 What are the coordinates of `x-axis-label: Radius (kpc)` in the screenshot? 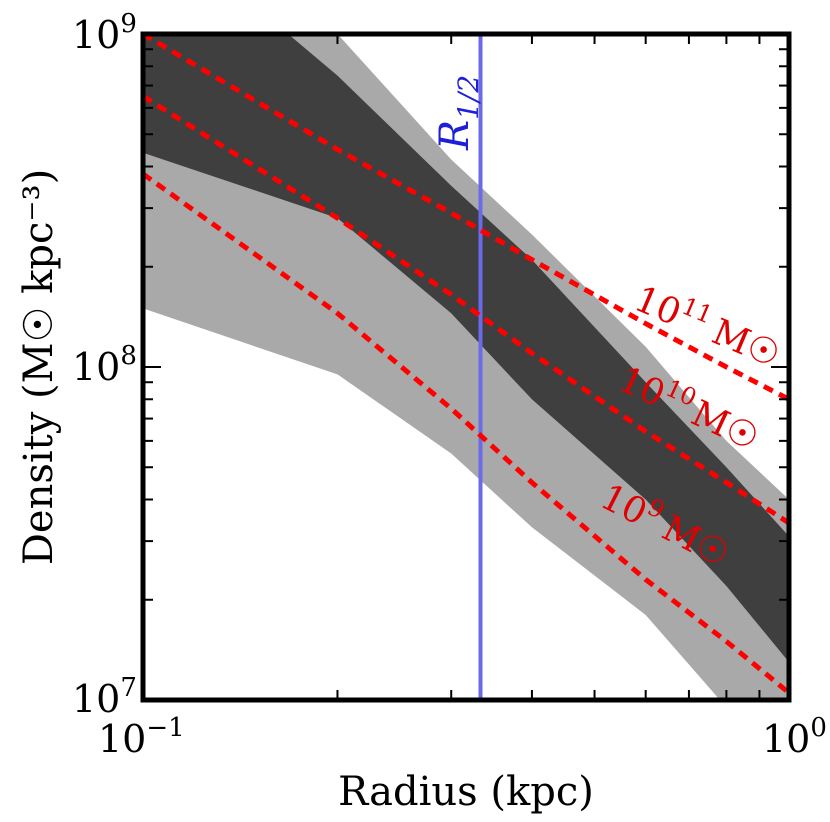 It's located at (466, 792).